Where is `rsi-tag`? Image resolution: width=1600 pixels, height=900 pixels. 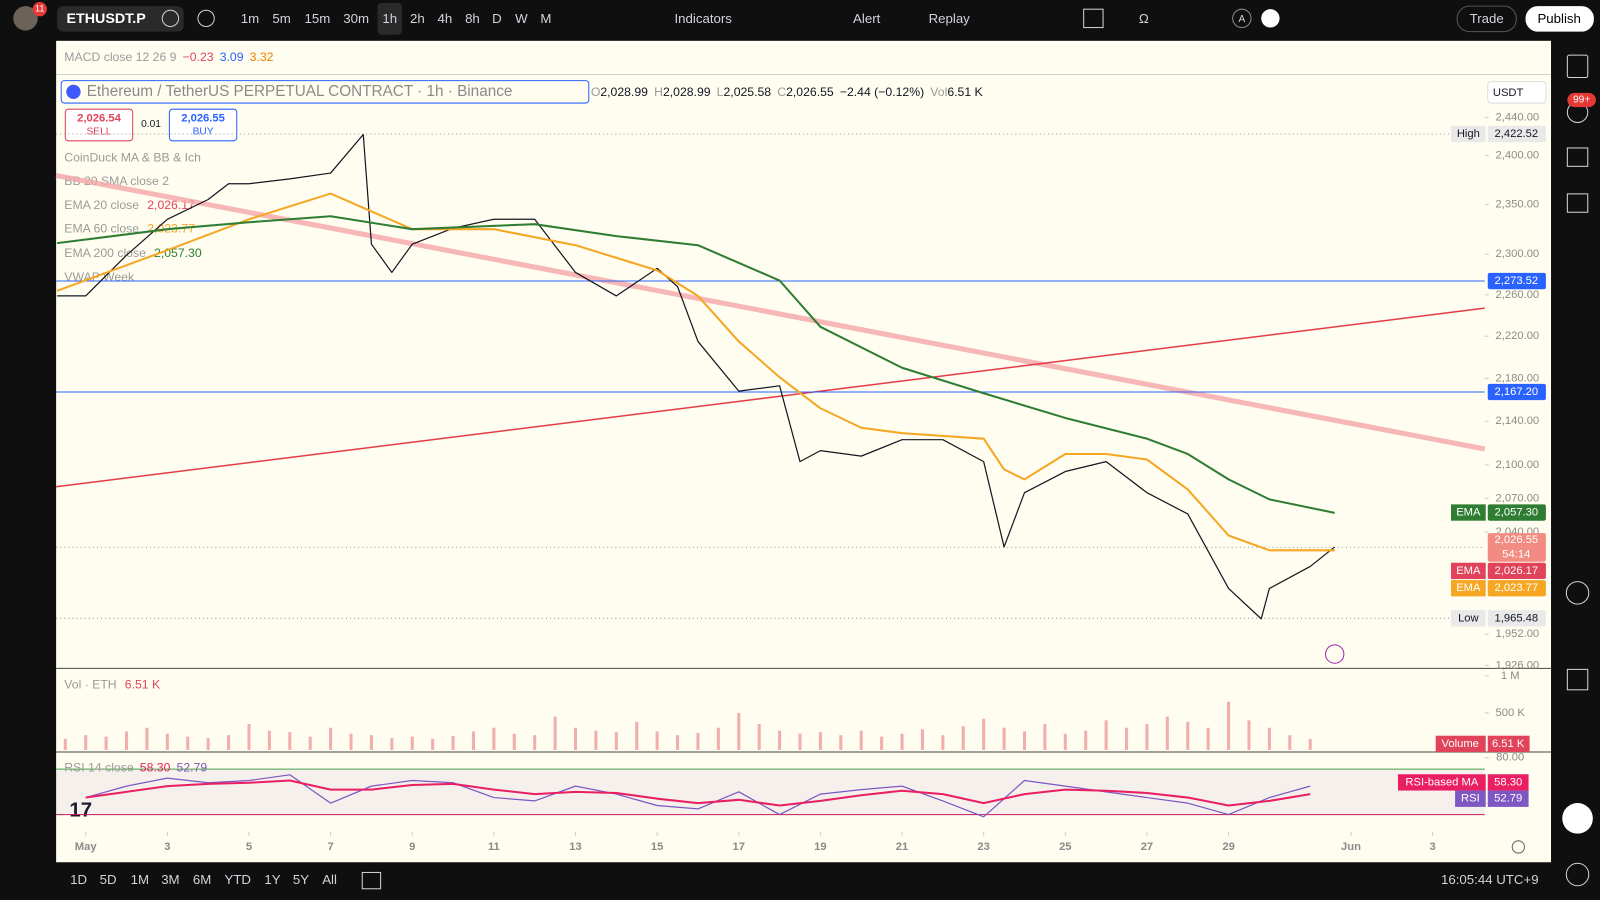 rsi-tag is located at coordinates (1508, 798).